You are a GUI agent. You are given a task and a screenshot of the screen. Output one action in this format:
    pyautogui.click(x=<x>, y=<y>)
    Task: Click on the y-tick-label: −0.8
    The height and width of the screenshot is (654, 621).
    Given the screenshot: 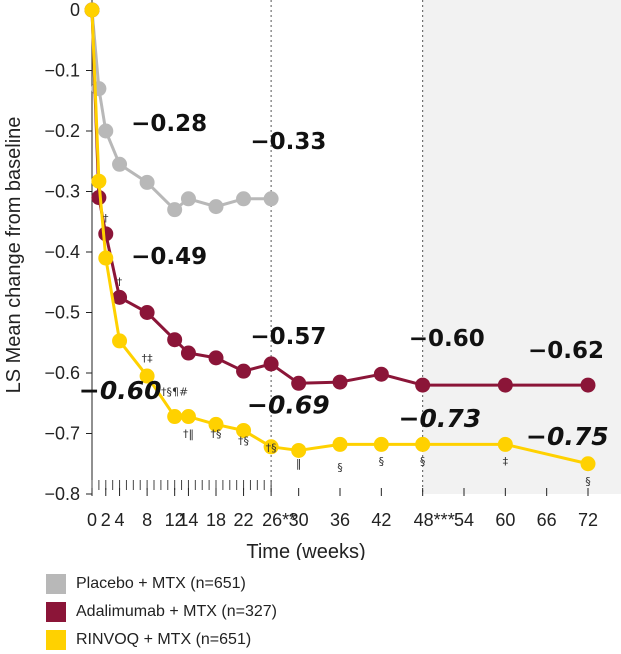 What is the action you would take?
    pyautogui.click(x=62, y=494)
    